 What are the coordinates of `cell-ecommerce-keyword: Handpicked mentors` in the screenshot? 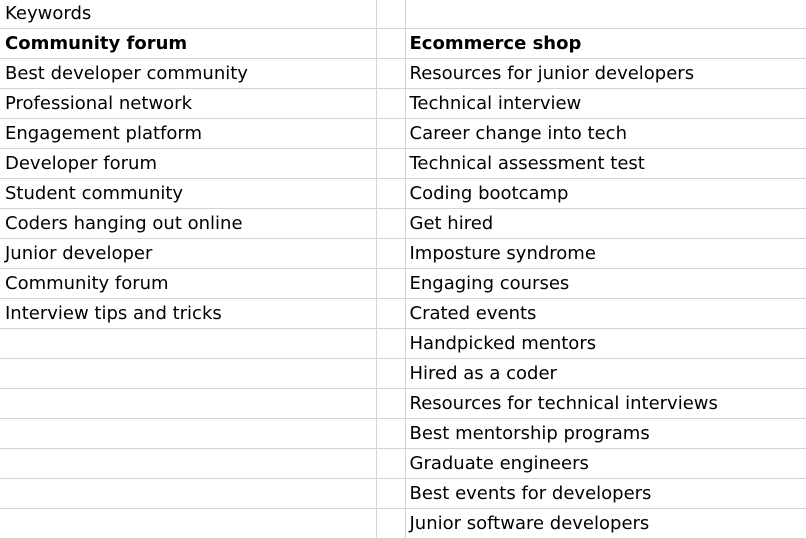 It's located at (605, 343).